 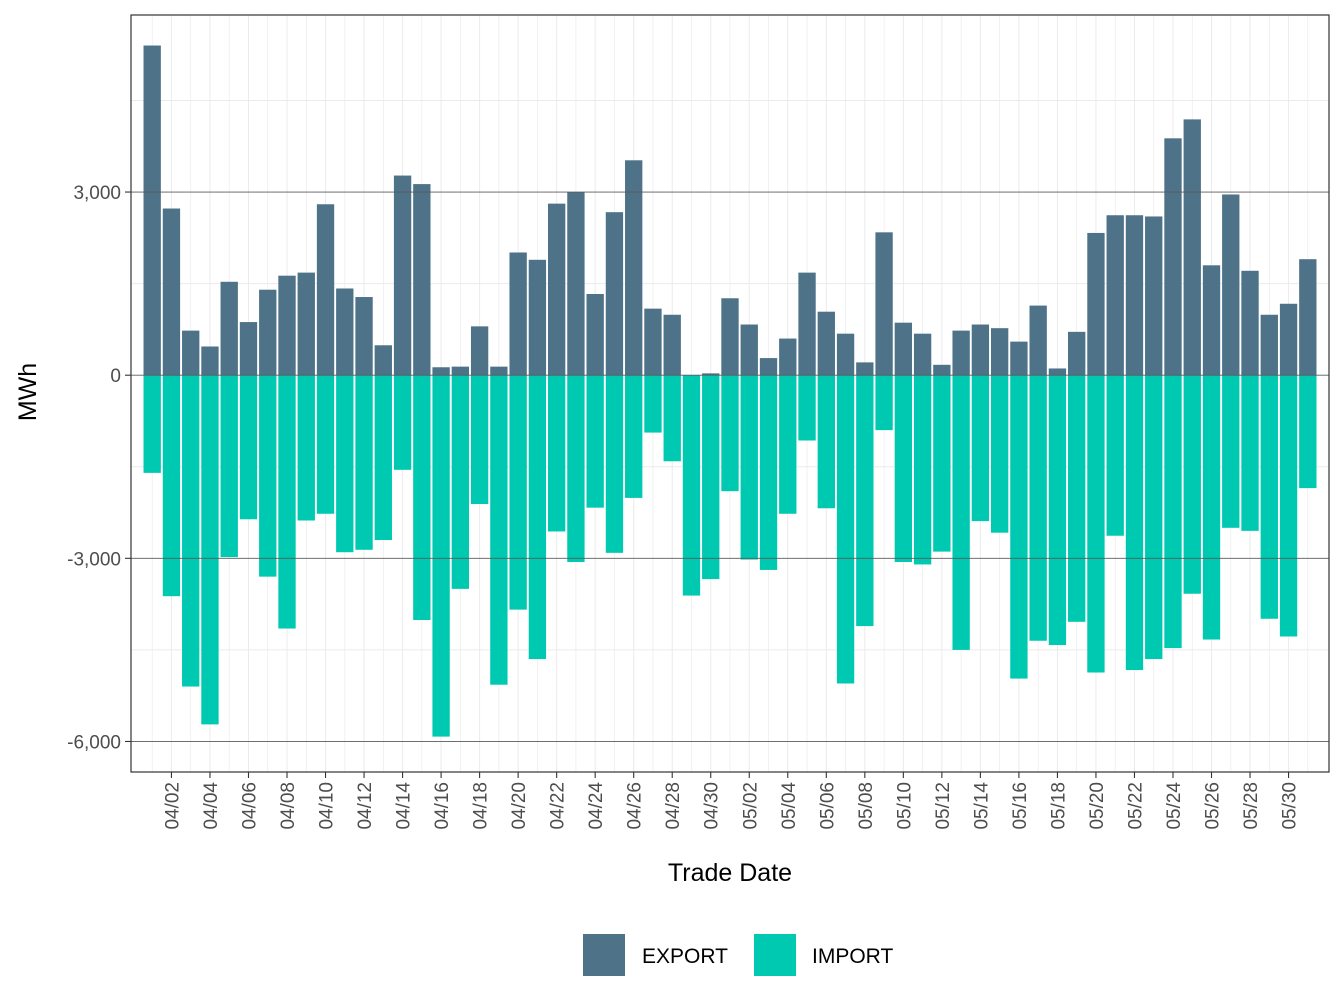 What do you see at coordinates (730, 873) in the screenshot?
I see `x-axis-title: Trade Date` at bounding box center [730, 873].